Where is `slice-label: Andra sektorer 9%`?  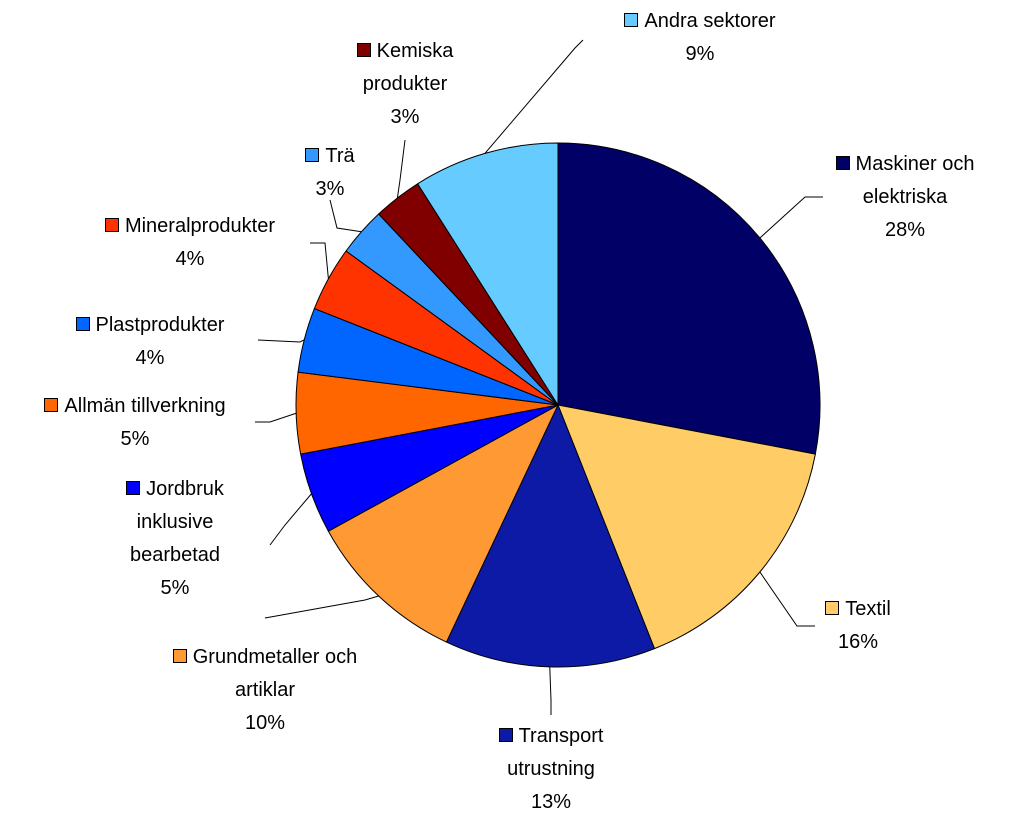 slice-label: Andra sektorer 9% is located at coordinates (700, 38).